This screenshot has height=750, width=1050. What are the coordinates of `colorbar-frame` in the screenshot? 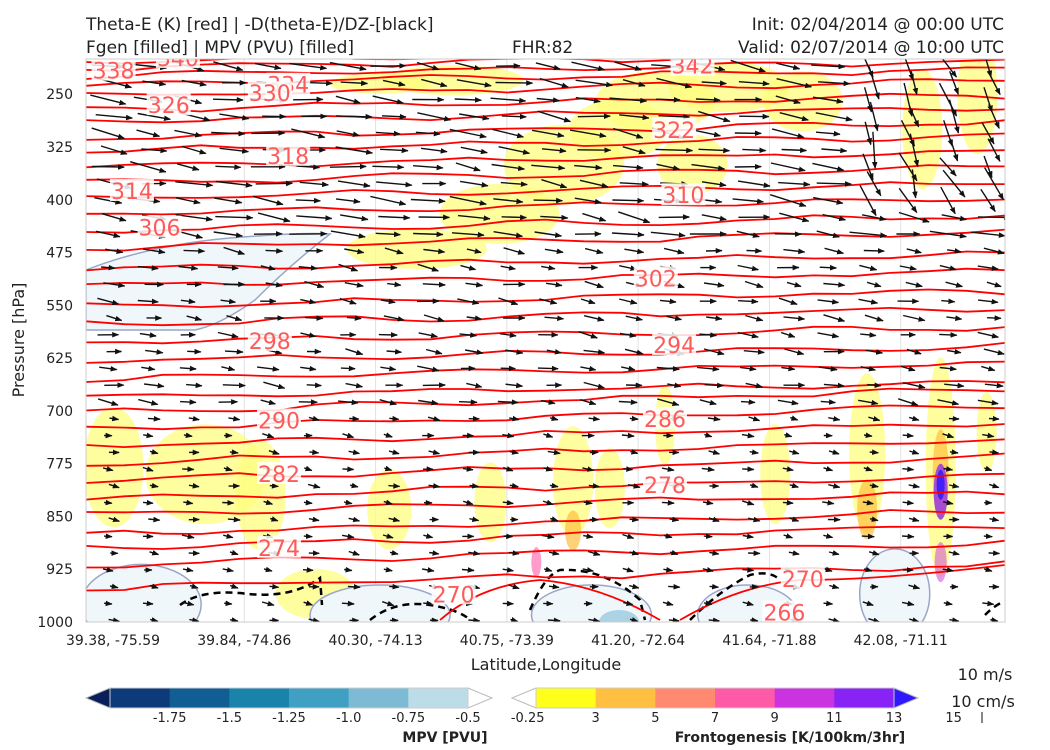 It's located at (715, 698).